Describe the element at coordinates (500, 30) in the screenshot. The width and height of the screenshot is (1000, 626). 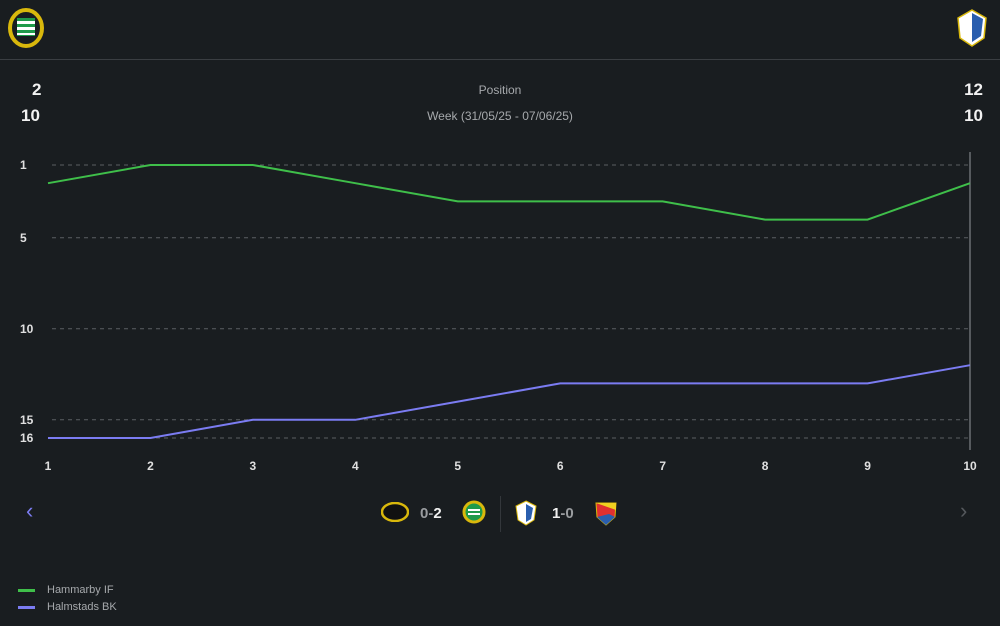
I see `header` at that location.